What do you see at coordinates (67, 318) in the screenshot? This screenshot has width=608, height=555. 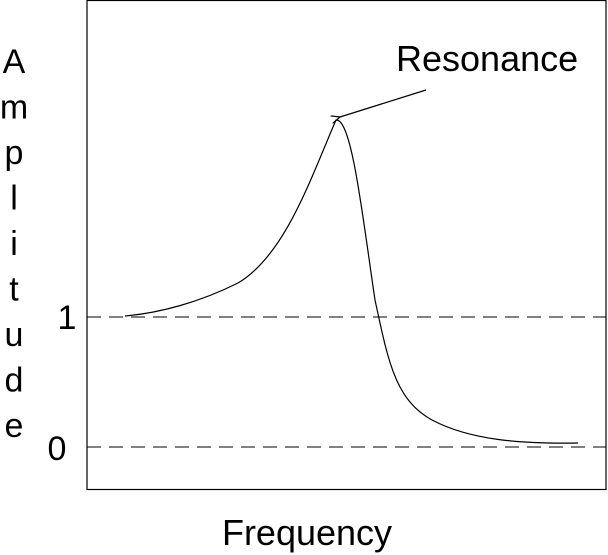 I see `tick-label-1: 1` at bounding box center [67, 318].